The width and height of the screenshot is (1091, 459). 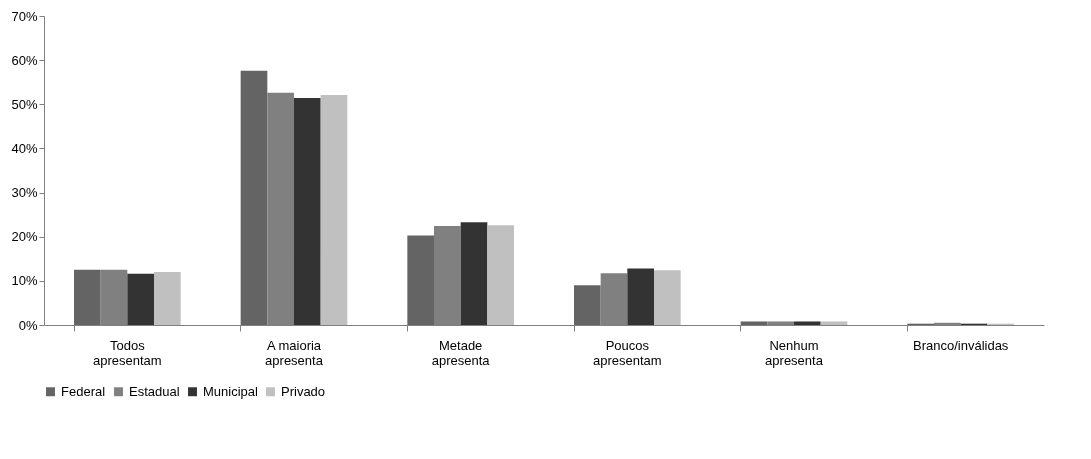 I want to click on x-tick-label: Branco/inválidas, so click(x=960, y=345).